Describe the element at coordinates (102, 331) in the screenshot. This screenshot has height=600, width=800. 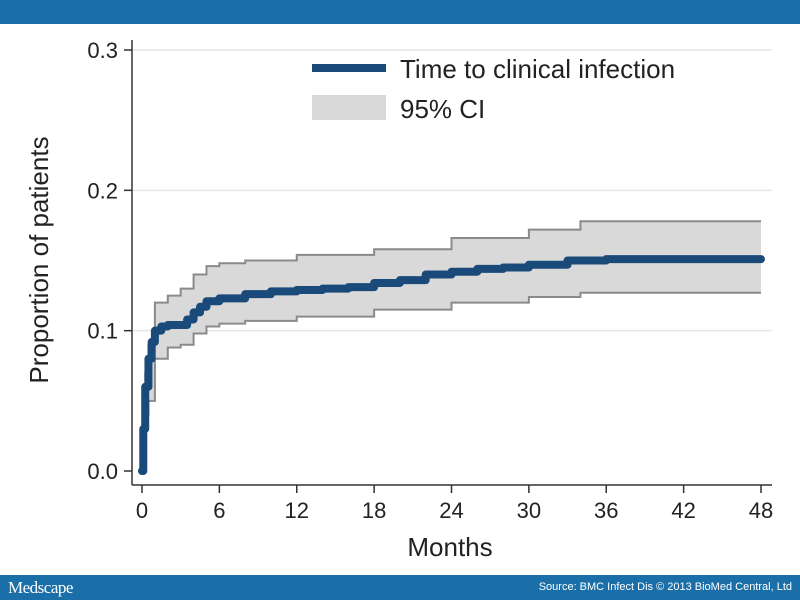
I see `y-tick-label: 0.1` at that location.